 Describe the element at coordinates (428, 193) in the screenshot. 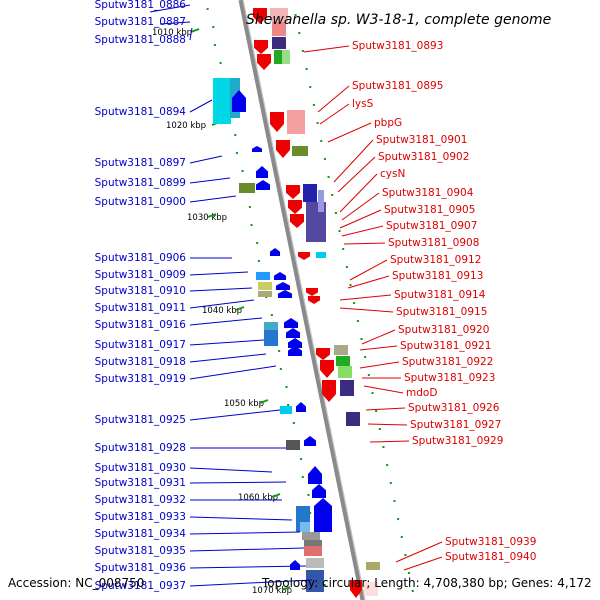

I see `gene-label-reverse: Sputw3181_0904` at that location.